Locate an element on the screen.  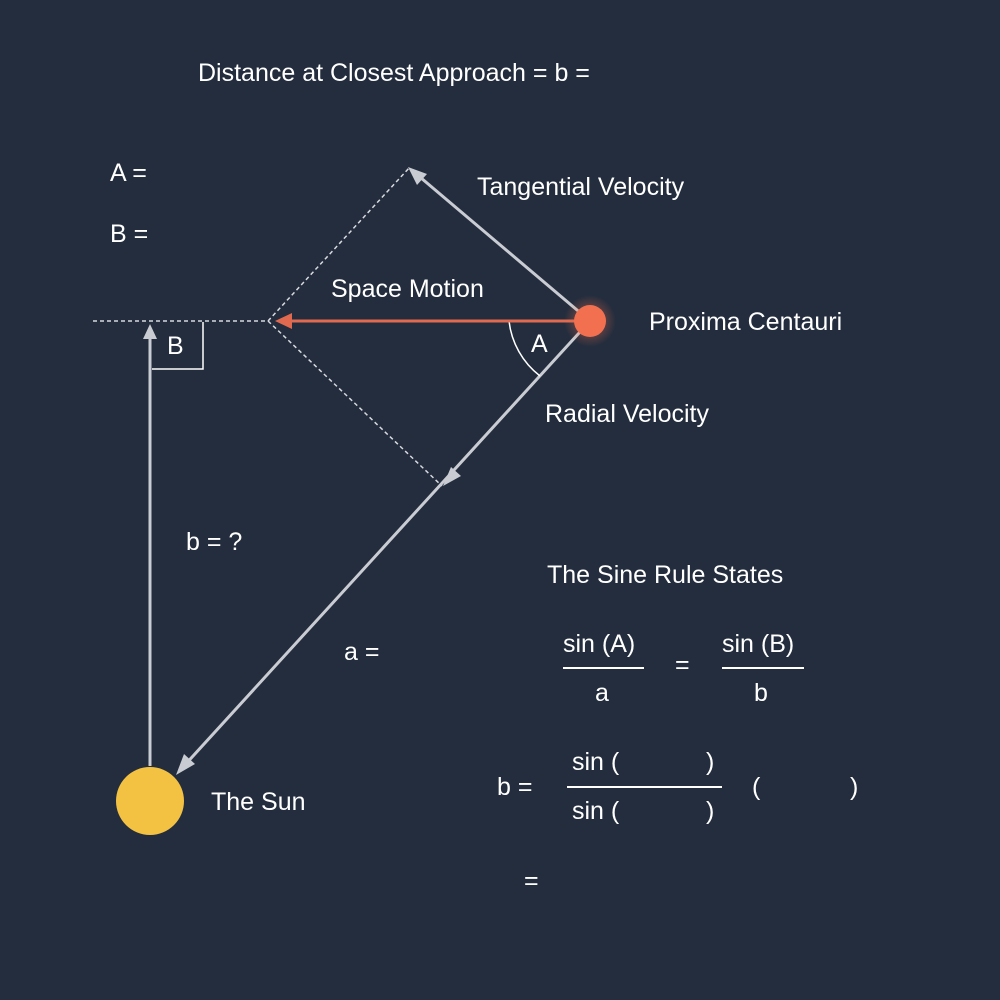
sine-rule-right-fraction-bar is located at coordinates (763, 668).